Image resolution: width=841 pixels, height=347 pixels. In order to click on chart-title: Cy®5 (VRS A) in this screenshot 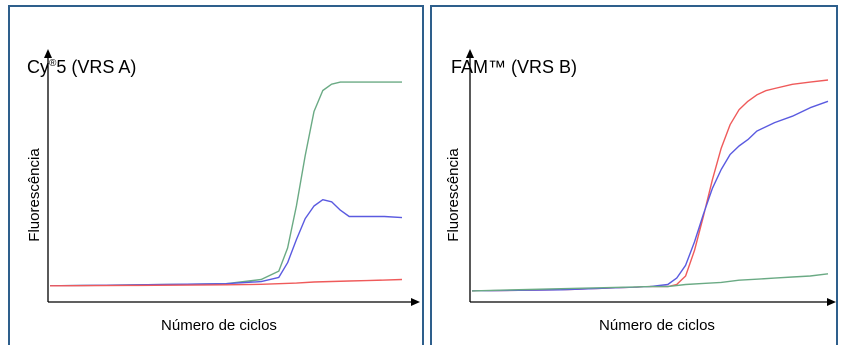, I will do `click(81, 67)`.